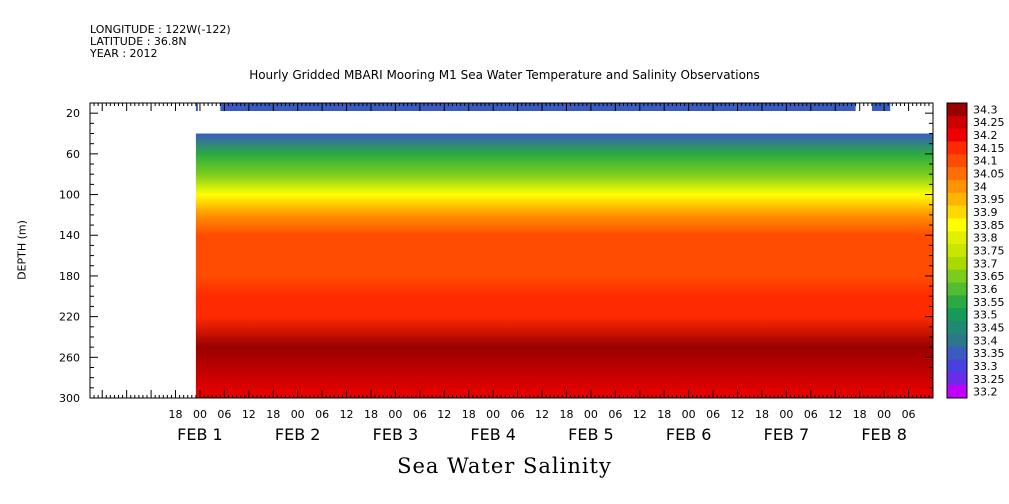 The height and width of the screenshot is (504, 1009). What do you see at coordinates (985, 161) in the screenshot?
I see `colorbar-label: 34.1` at bounding box center [985, 161].